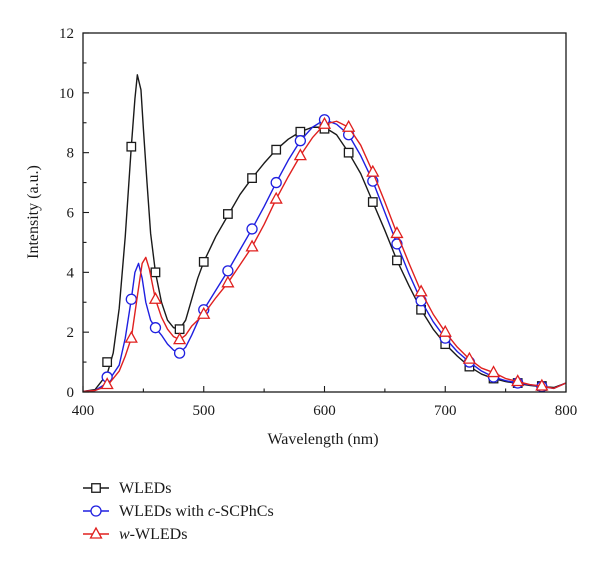 The image size is (600, 565). I want to click on x-tick-label: 600, so click(324, 411).